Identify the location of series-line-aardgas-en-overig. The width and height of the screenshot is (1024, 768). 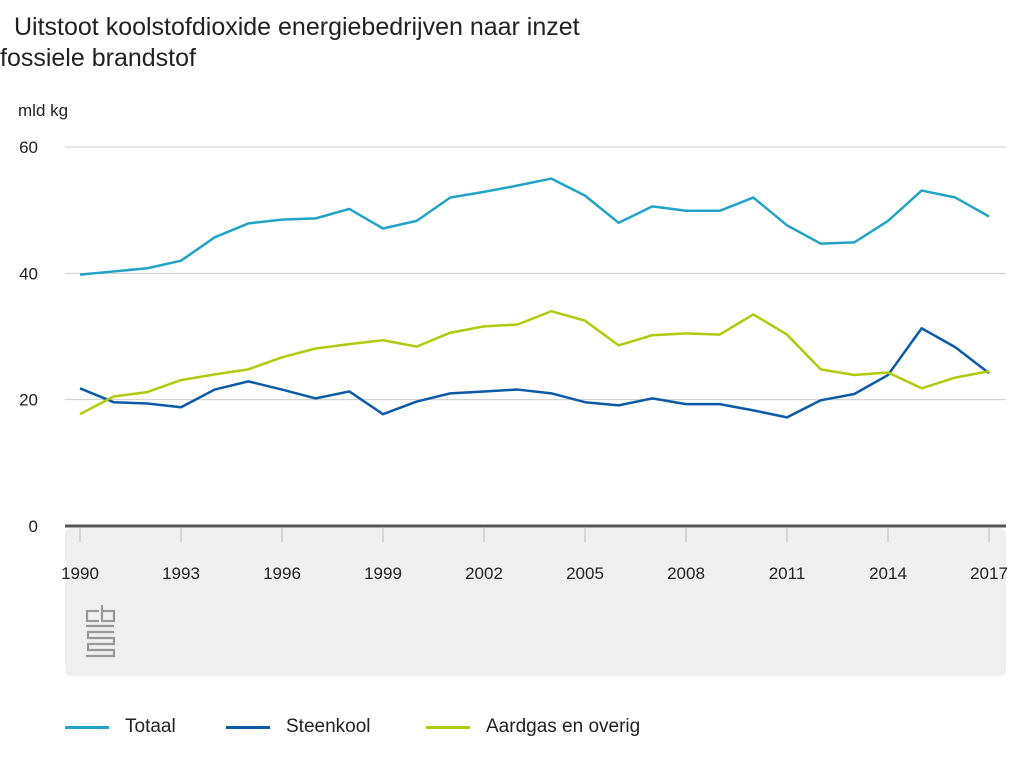
(534, 362).